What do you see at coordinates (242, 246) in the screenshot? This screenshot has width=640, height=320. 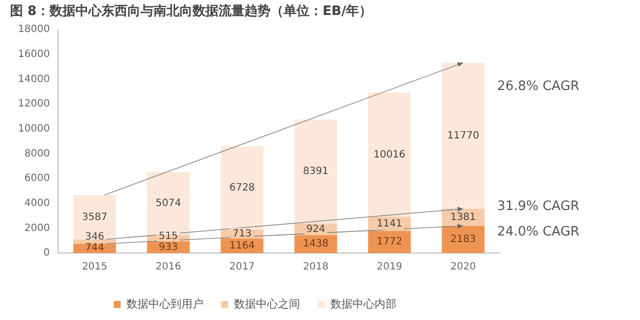 I see `data-label: 1164` at bounding box center [242, 246].